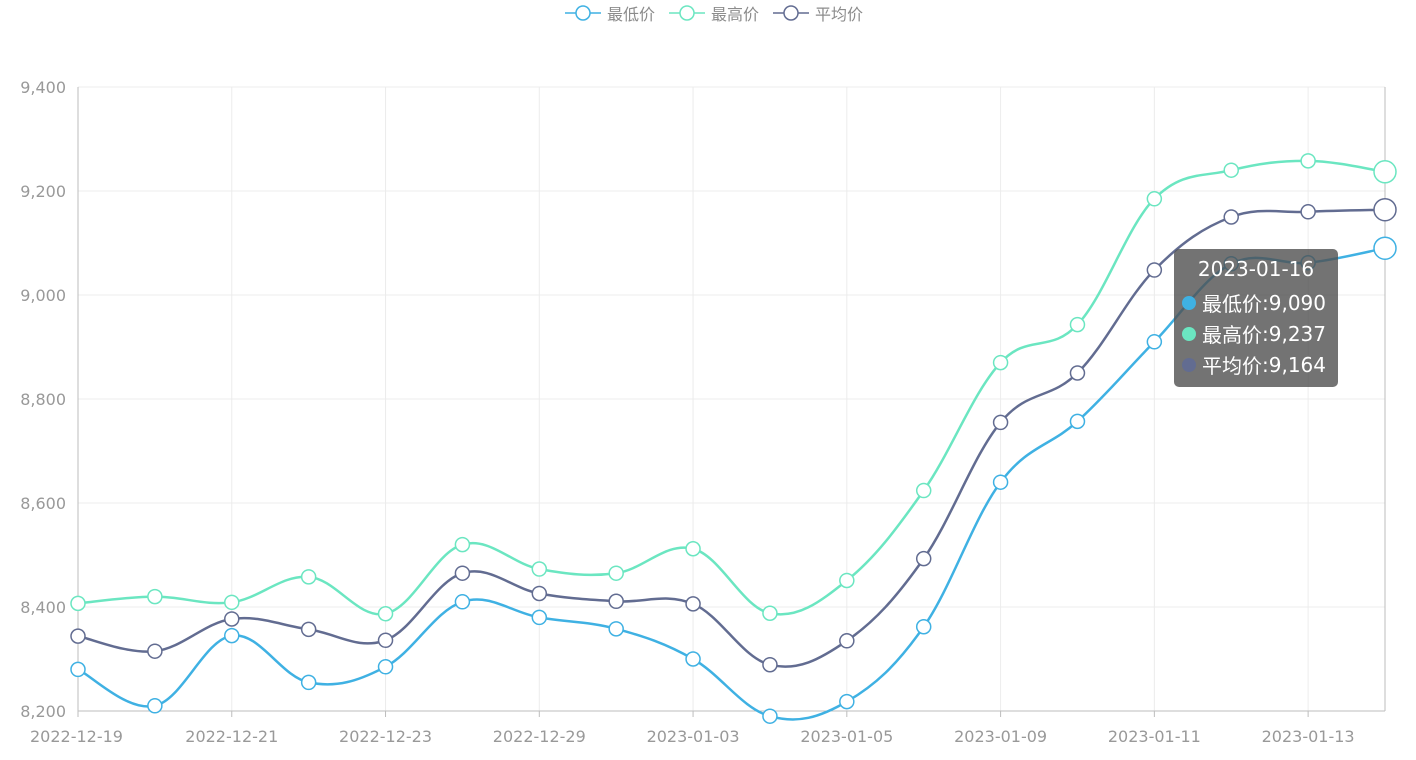  I want to click on y-tick-label: 8,400, so click(43, 607).